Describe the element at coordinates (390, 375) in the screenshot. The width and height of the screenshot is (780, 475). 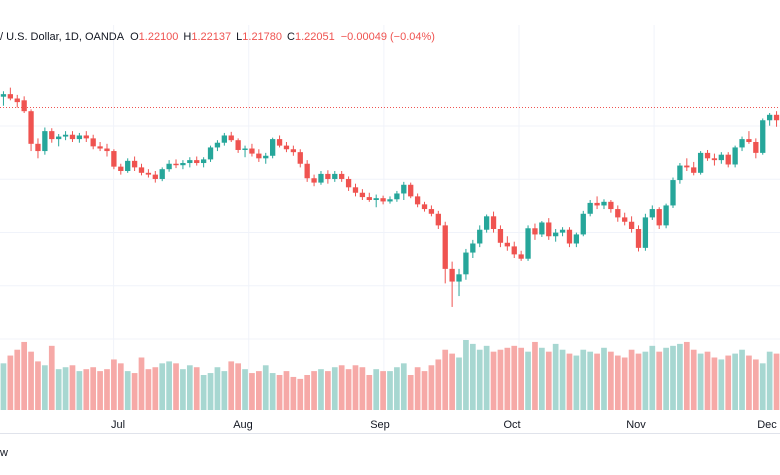
I see `volume-bars` at that location.